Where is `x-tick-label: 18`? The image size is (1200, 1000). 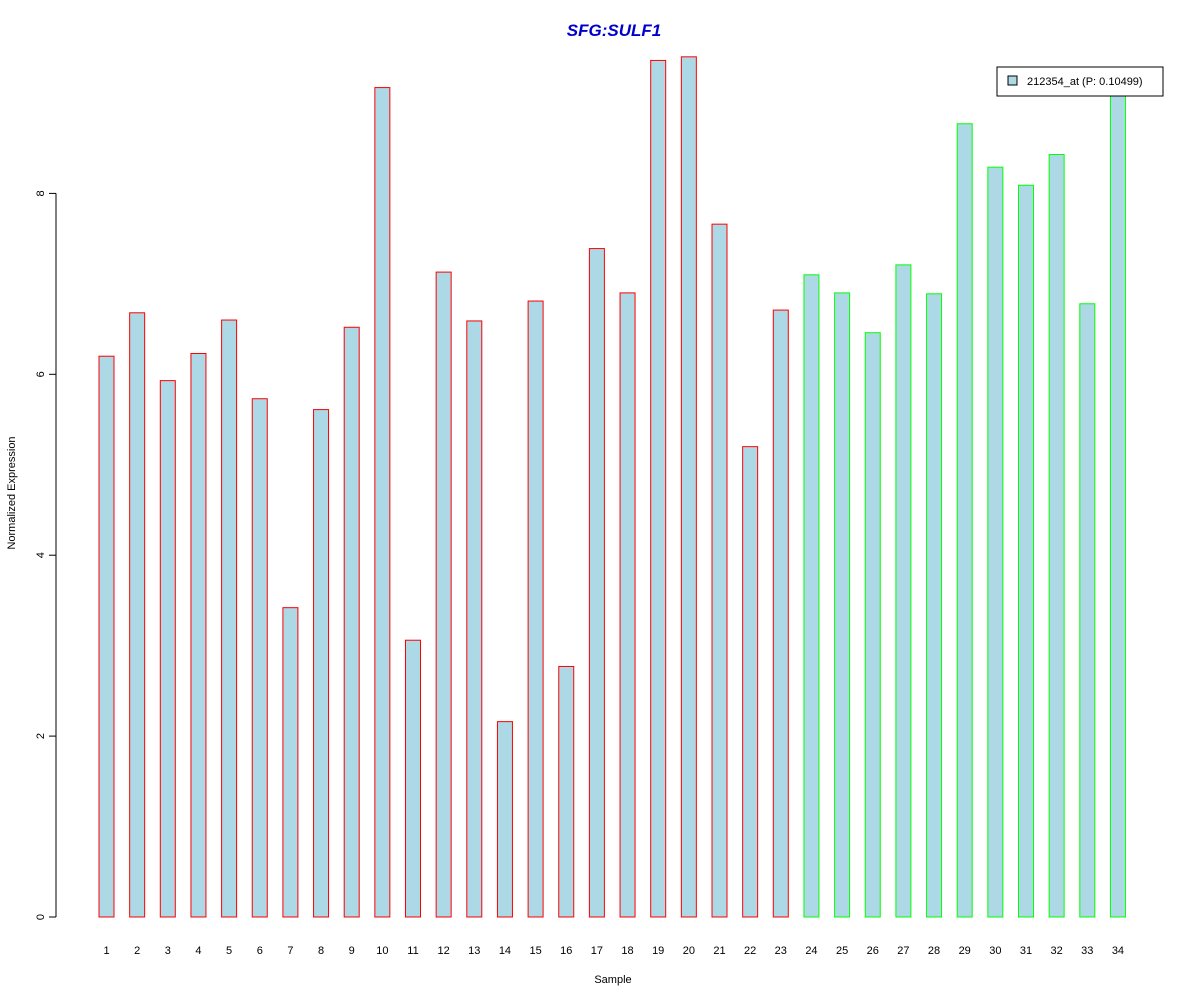
x-tick-label: 18 is located at coordinates (627, 951).